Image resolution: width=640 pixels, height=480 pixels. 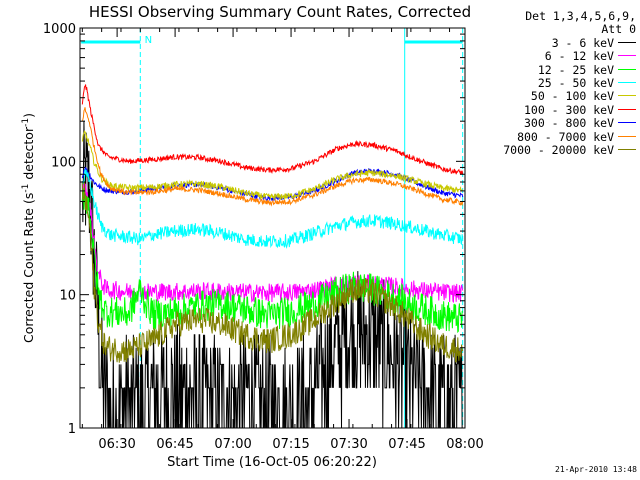 I want to click on legend-entry-label: 6 - 12 keV, so click(x=579, y=56).